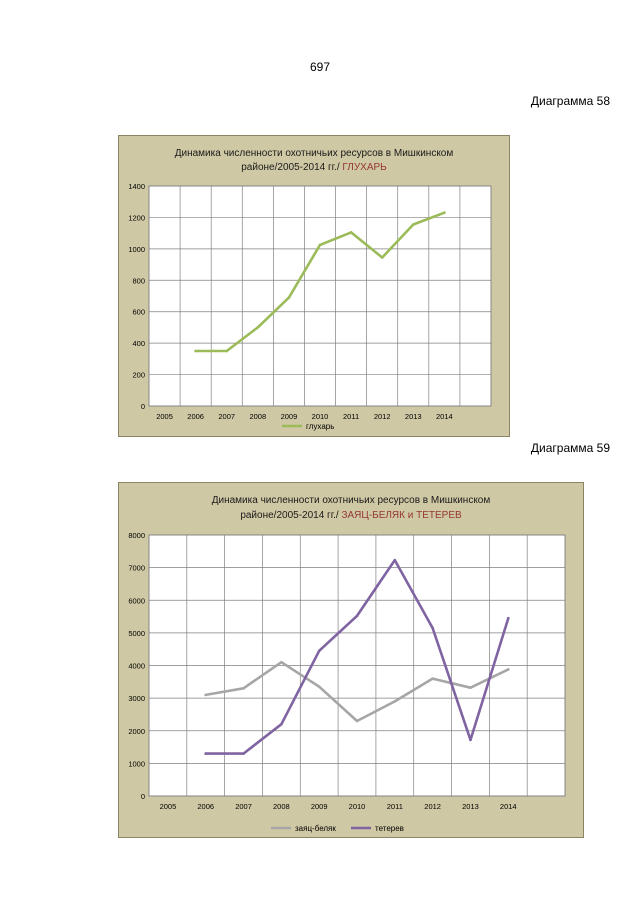 Image resolution: width=640 pixels, height=905 pixels. What do you see at coordinates (364, 167) in the screenshot?
I see `chart-title-species: ГЛУХАРЬ` at bounding box center [364, 167].